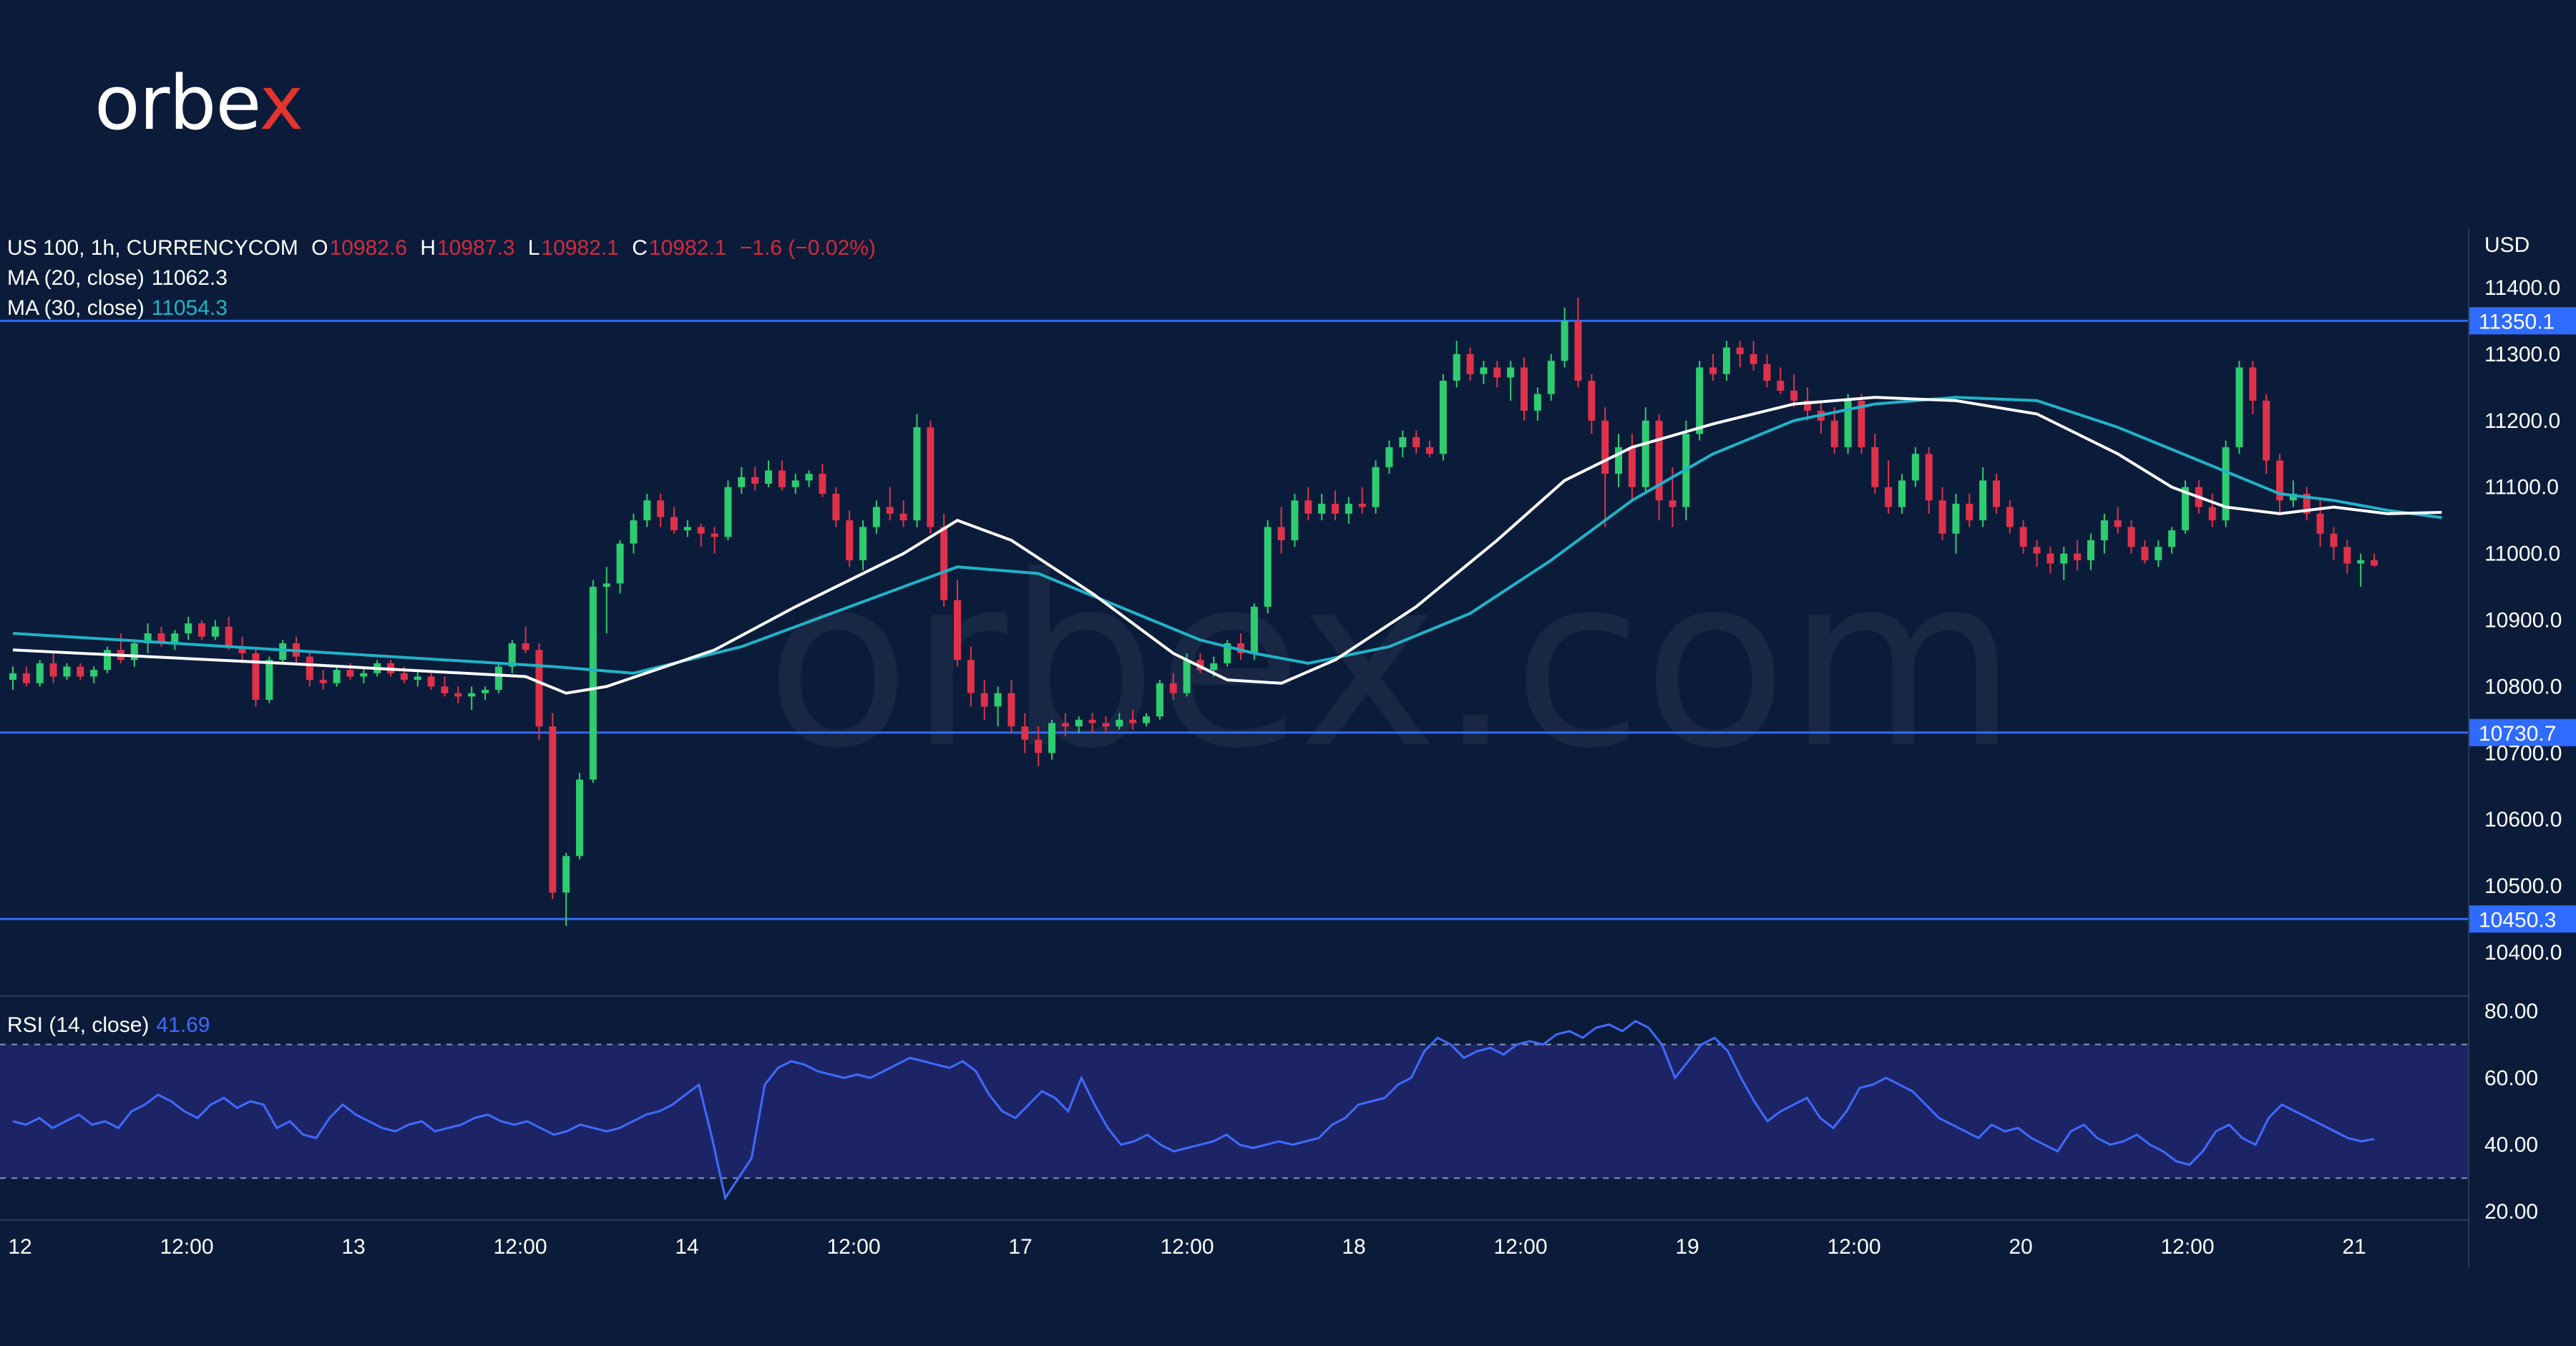 The image size is (2576, 1346). Describe the element at coordinates (2523, 753) in the screenshot. I see `price-tick-label: 10700.0` at that location.